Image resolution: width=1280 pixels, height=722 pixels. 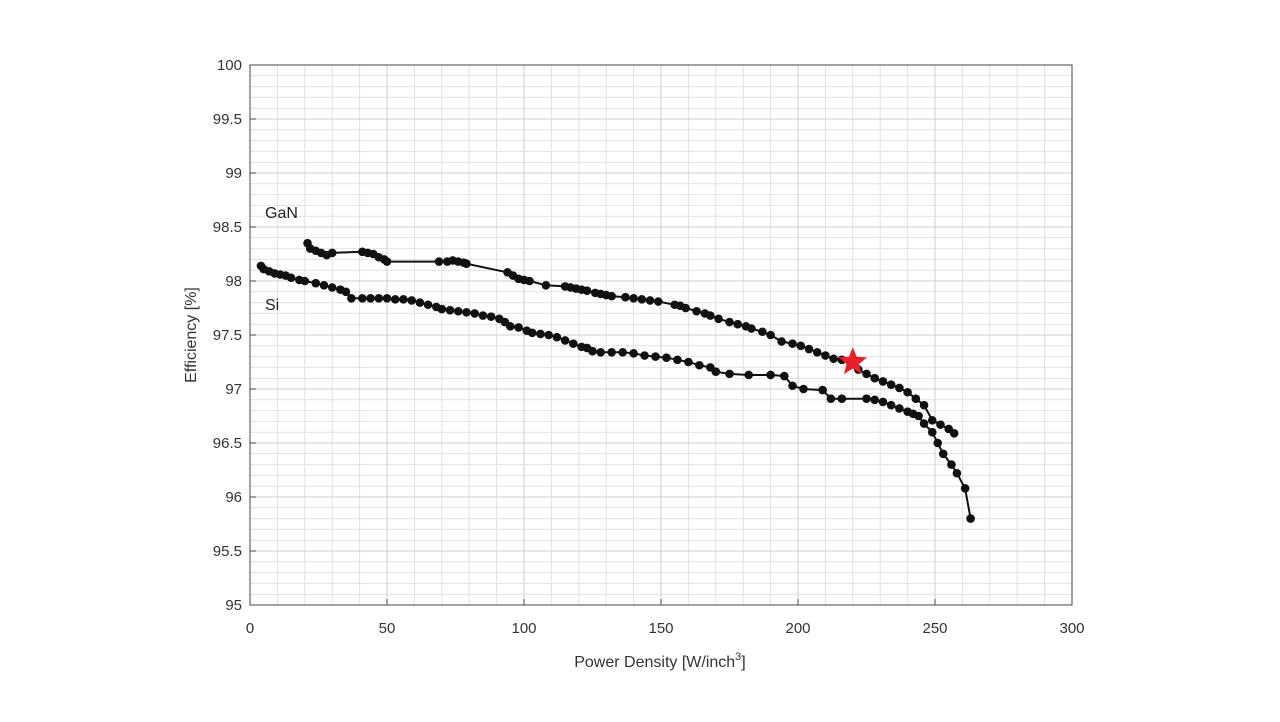 I want to click on y-tick-label: 99.5, so click(x=227, y=119).